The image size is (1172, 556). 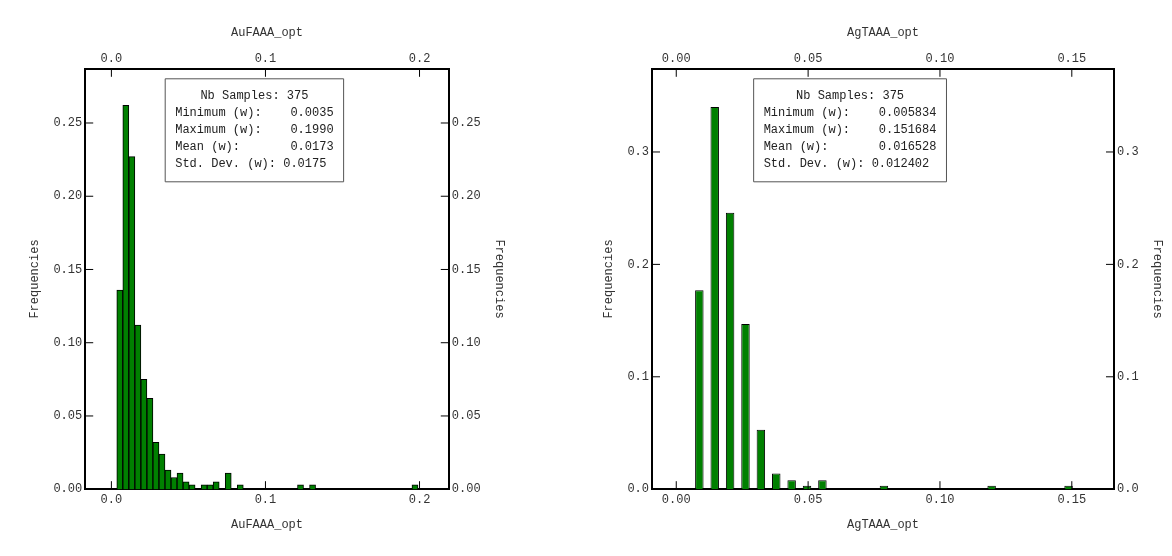 I want to click on x2-tick-label: 0.15, so click(x=1072, y=499).